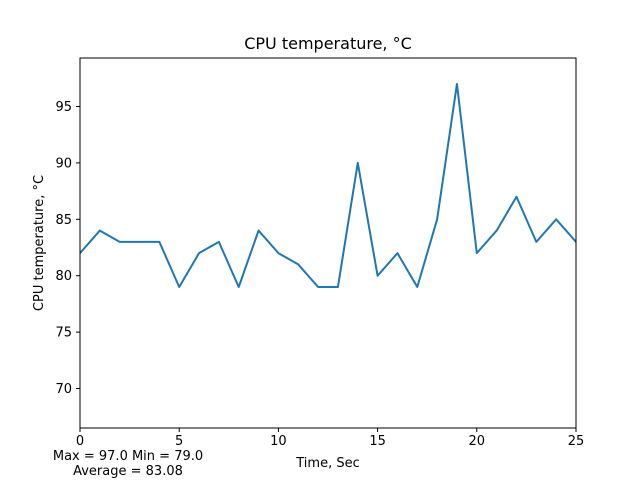 The image size is (640, 480). Describe the element at coordinates (63, 163) in the screenshot. I see `y-tick-label: 90` at that location.